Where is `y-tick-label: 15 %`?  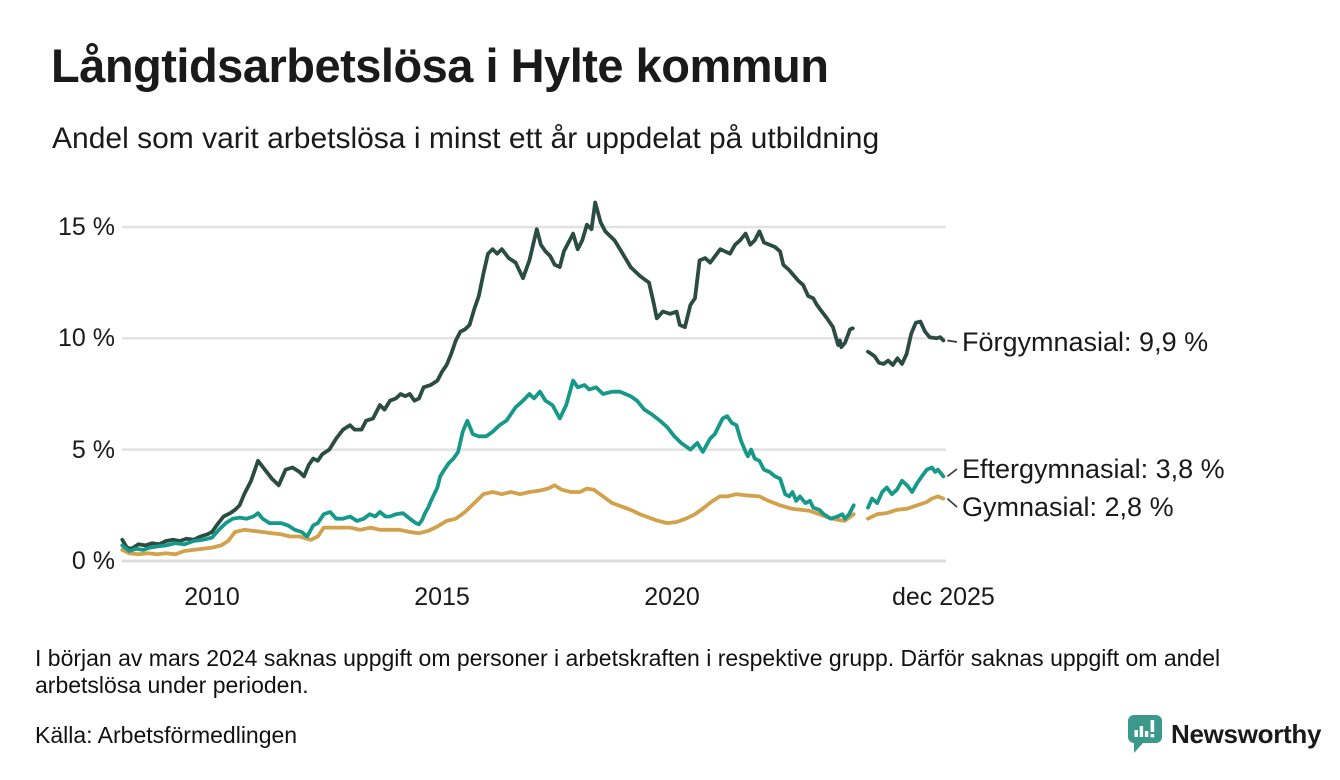 y-tick-label: 15 % is located at coordinates (86, 226).